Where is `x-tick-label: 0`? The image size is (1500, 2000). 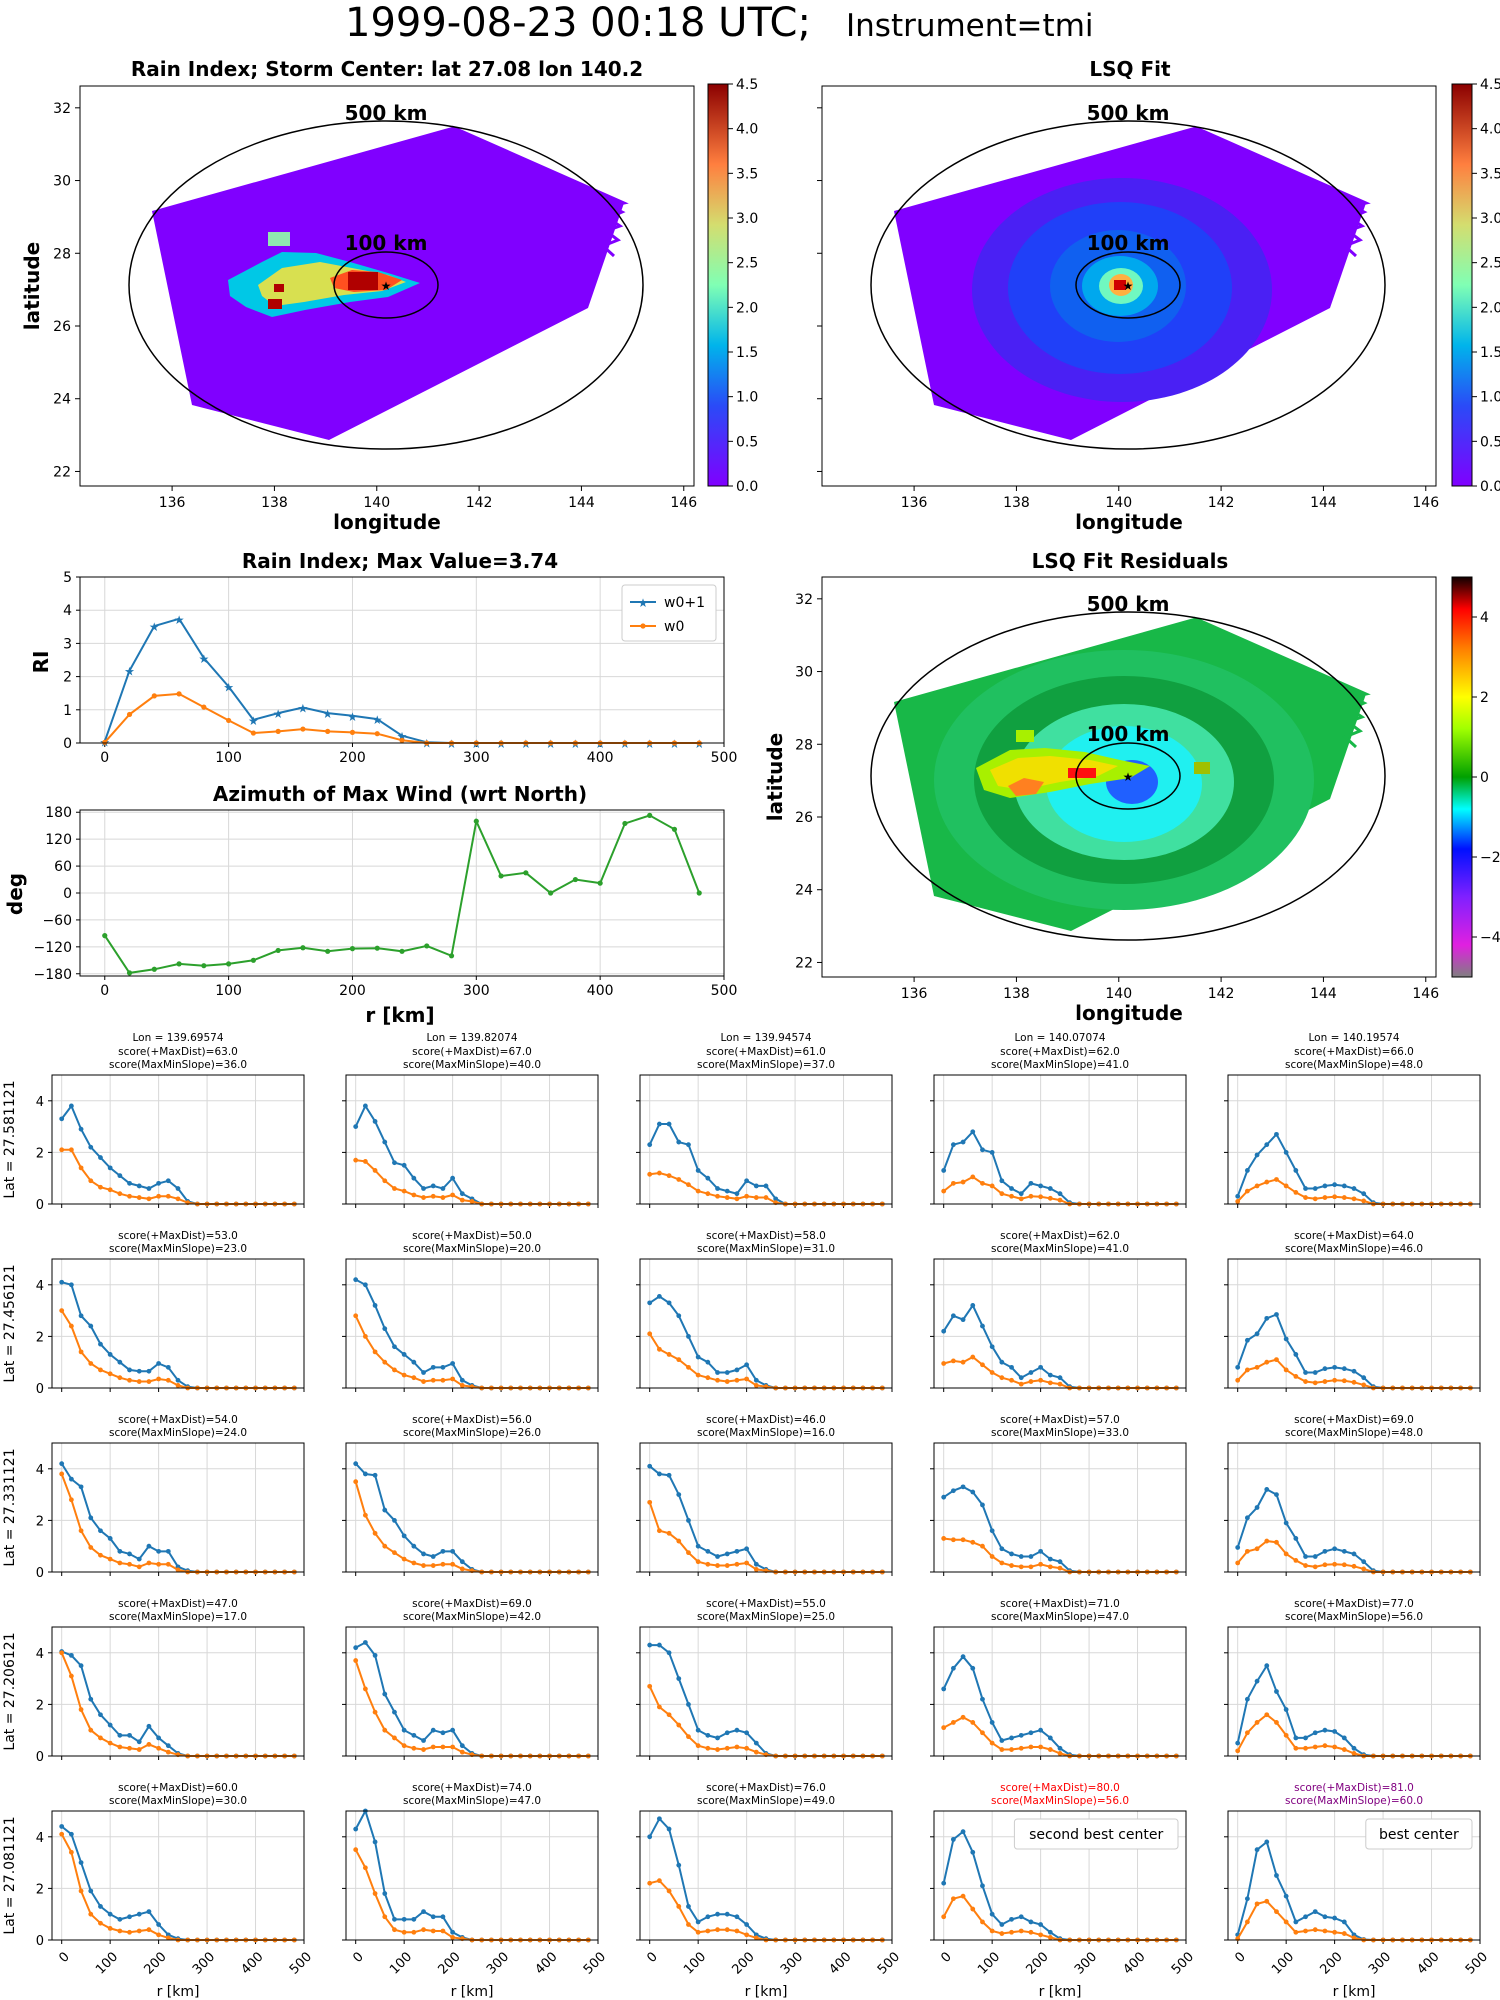
x-tick-label: 0 is located at coordinates (1240, 1957).